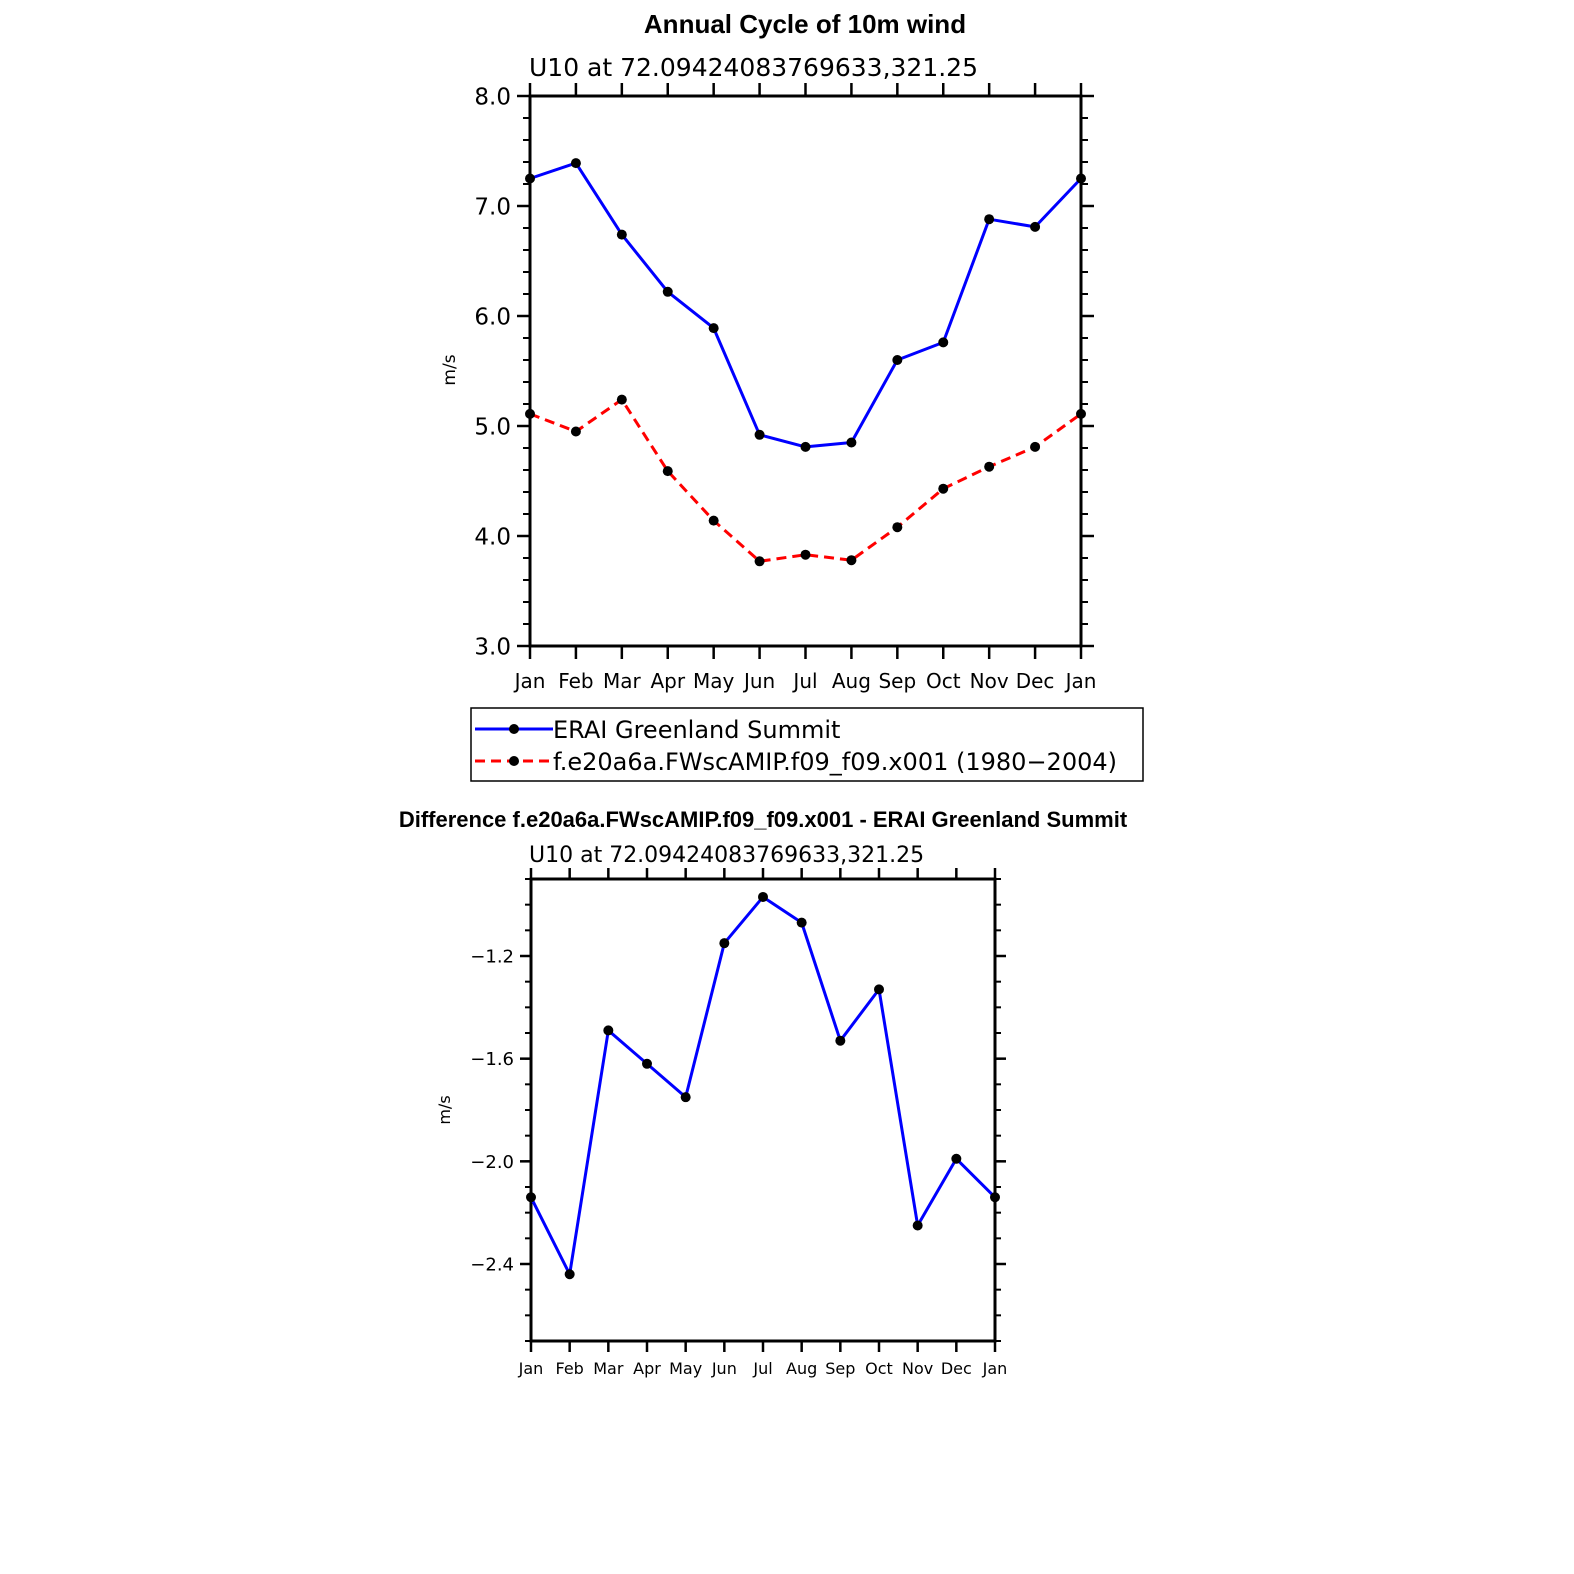  I want to click on y-tick-label: −1.2, so click(492, 956).